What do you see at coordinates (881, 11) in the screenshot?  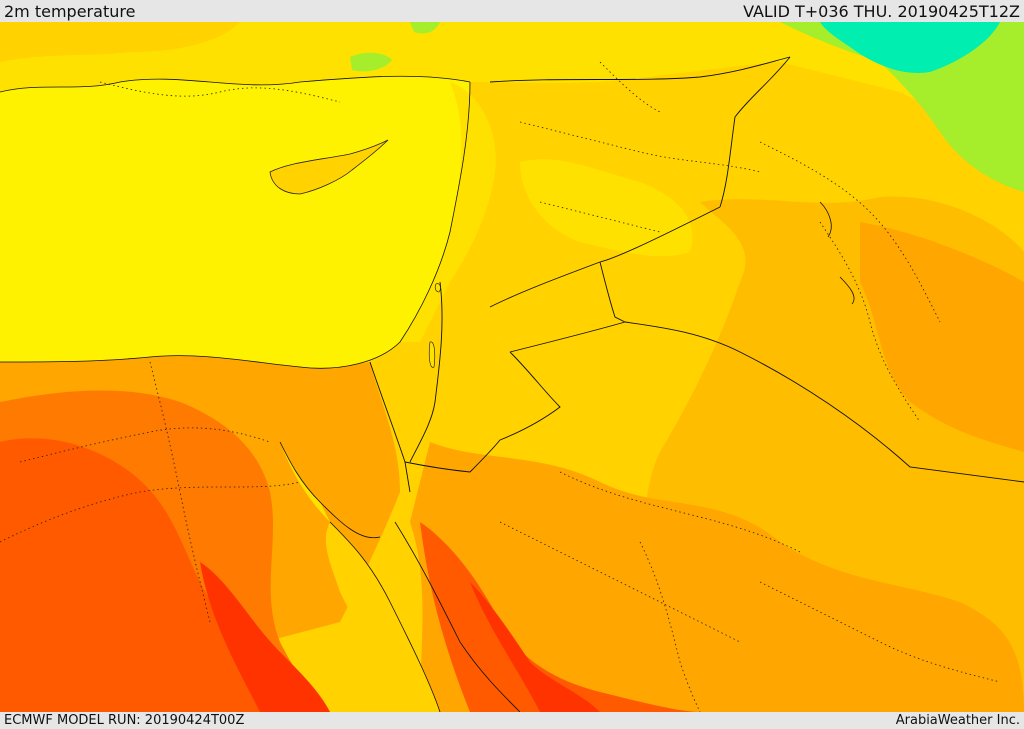 I see `valid-time: VALID T+036 THU. 20190425T12Z` at bounding box center [881, 11].